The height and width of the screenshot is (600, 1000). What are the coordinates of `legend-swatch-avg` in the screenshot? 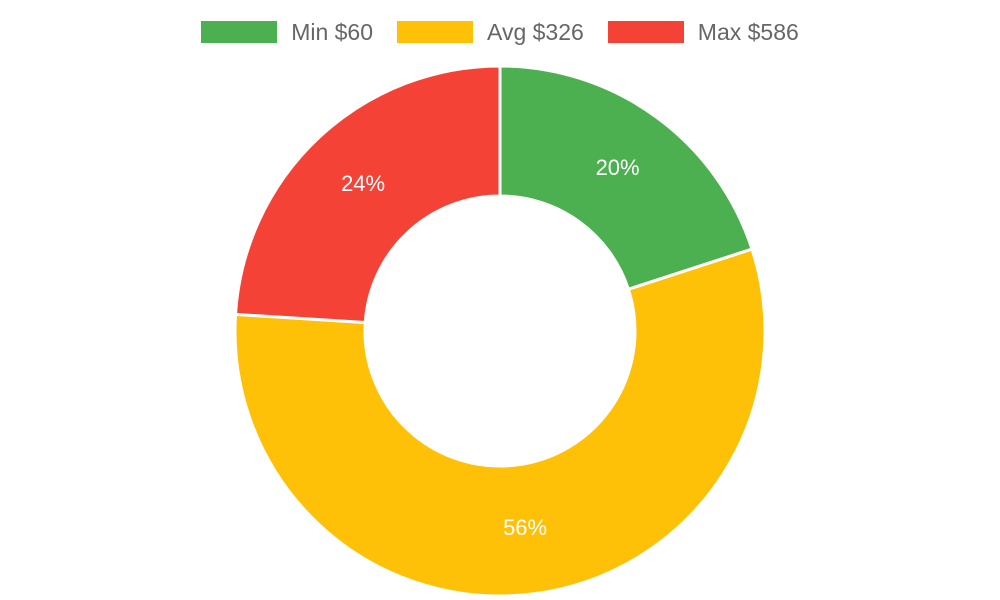 It's located at (435, 32).